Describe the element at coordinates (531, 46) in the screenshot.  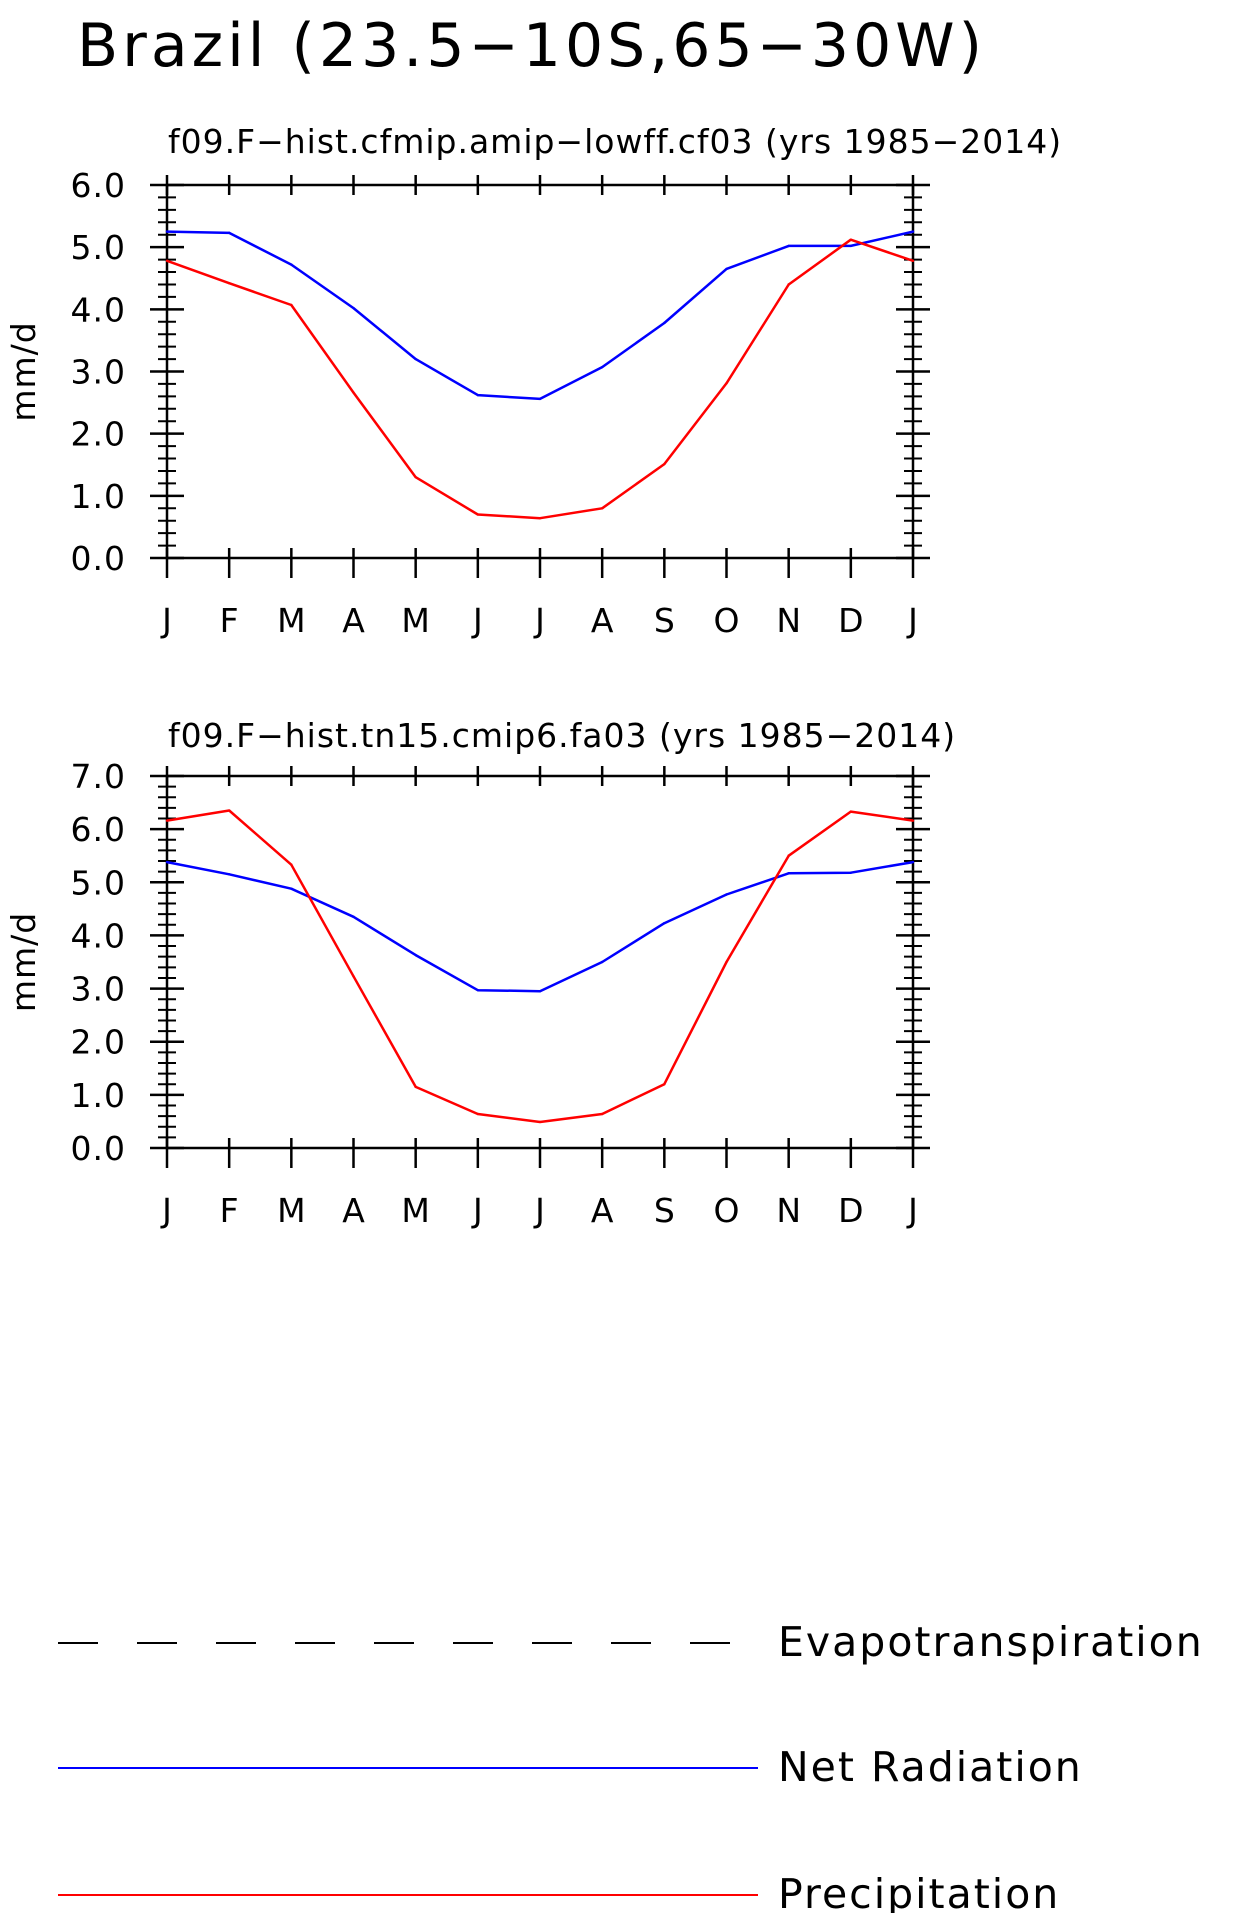
I see `figure-title: Brazil (23.5−10S,65−30W)` at that location.